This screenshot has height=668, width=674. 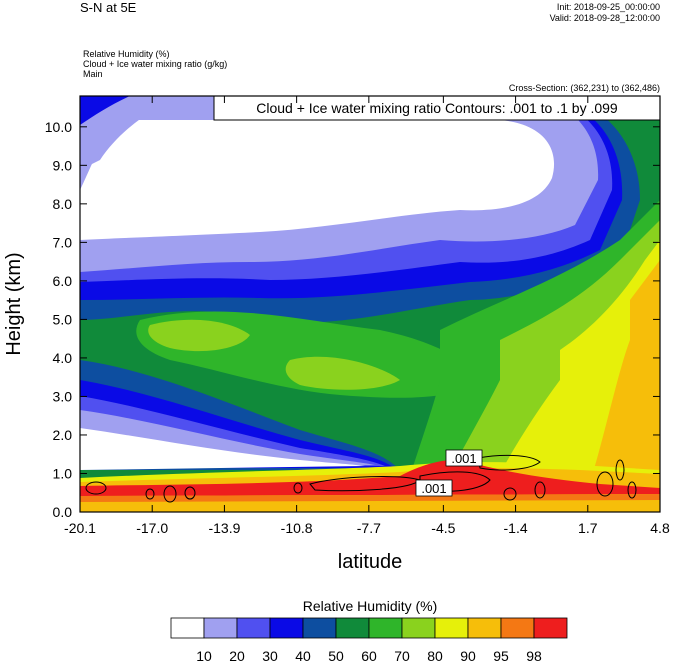 I want to click on colorbar-labels: 10 20 30 40 50 60 70 80 90 95 98, so click(x=369, y=656).